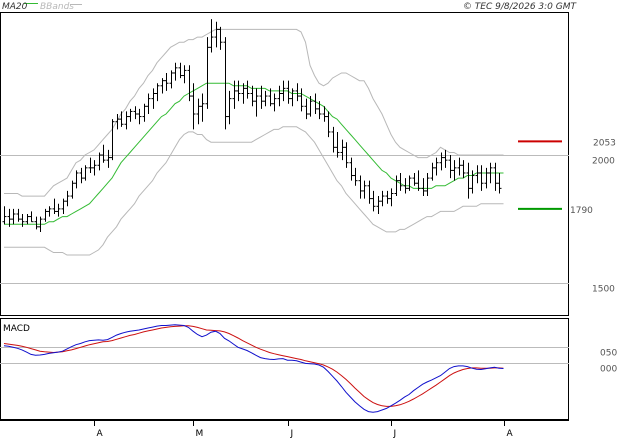 Image resolution: width=627 pixels, height=440 pixels. Describe the element at coordinates (604, 143) in the screenshot. I see `resistance-level-label: 2053` at that location.